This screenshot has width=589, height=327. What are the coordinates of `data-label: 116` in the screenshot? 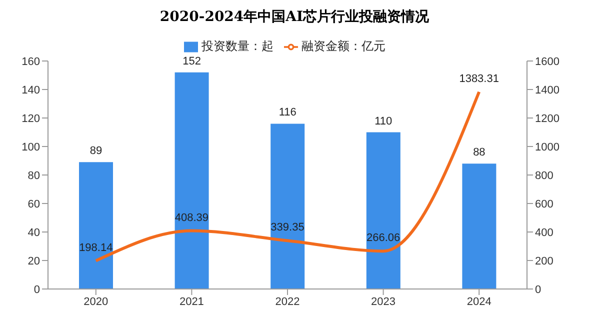 It's located at (287, 112).